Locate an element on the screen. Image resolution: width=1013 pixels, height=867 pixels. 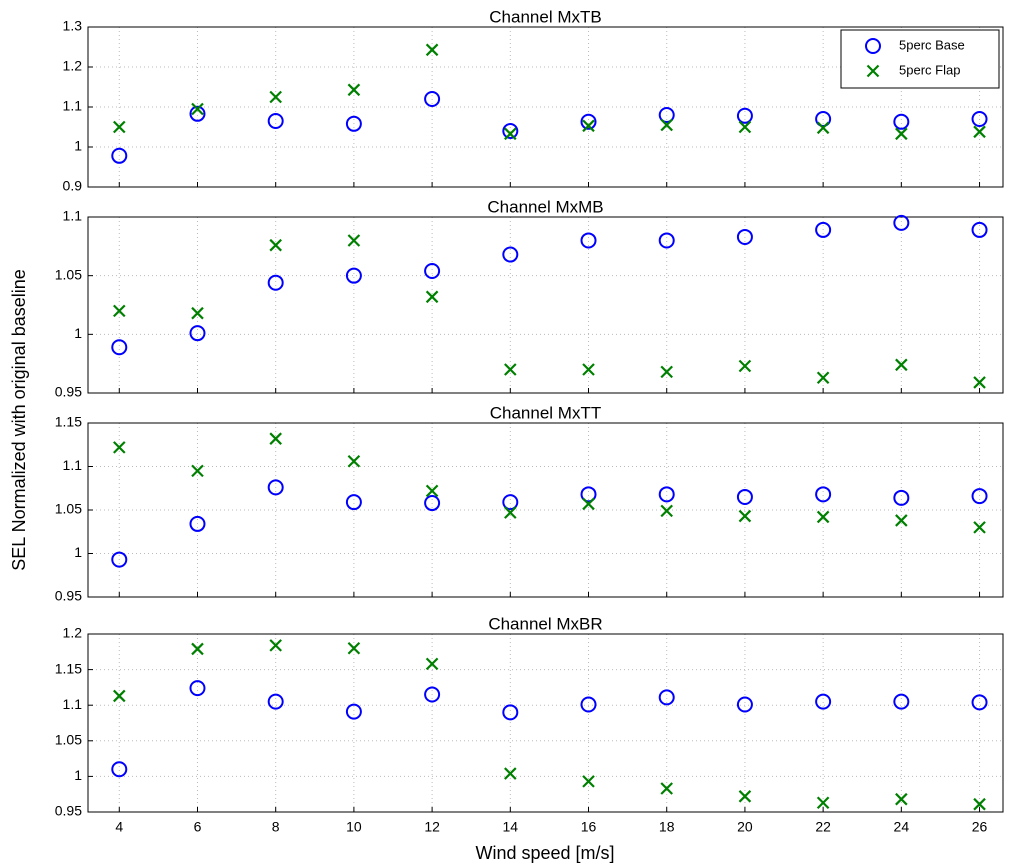
x-tick-label: 6 is located at coordinates (198, 827).